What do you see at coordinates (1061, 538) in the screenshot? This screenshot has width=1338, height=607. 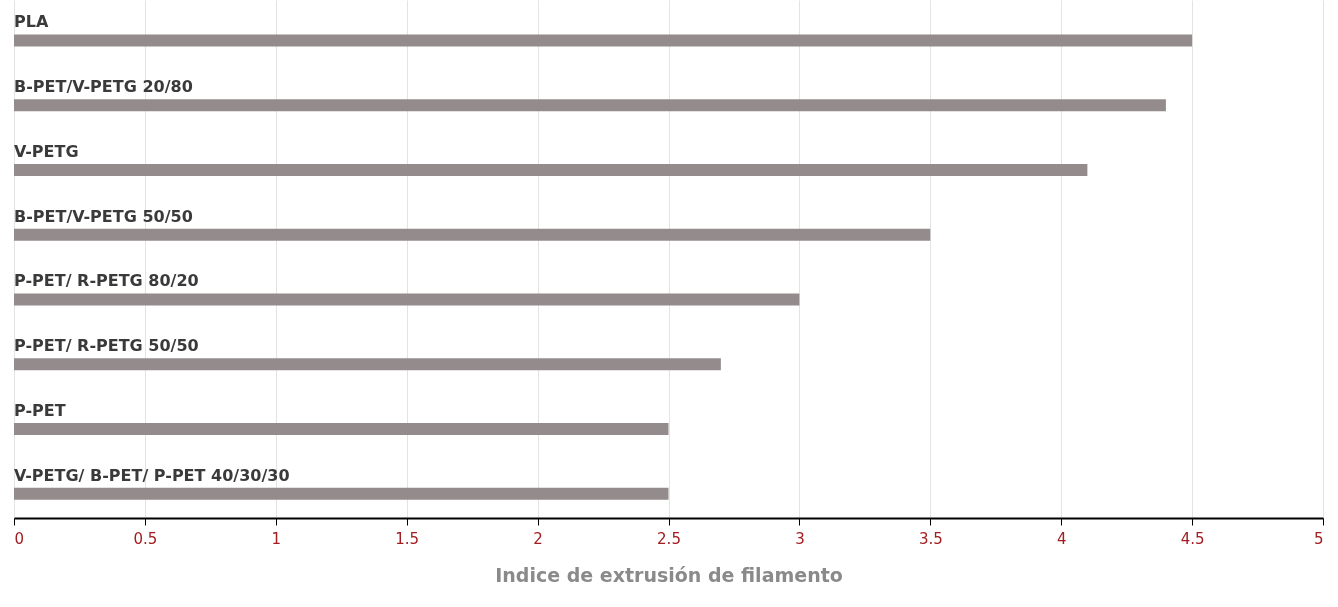 I see `x-tick-label: 4` at bounding box center [1061, 538].